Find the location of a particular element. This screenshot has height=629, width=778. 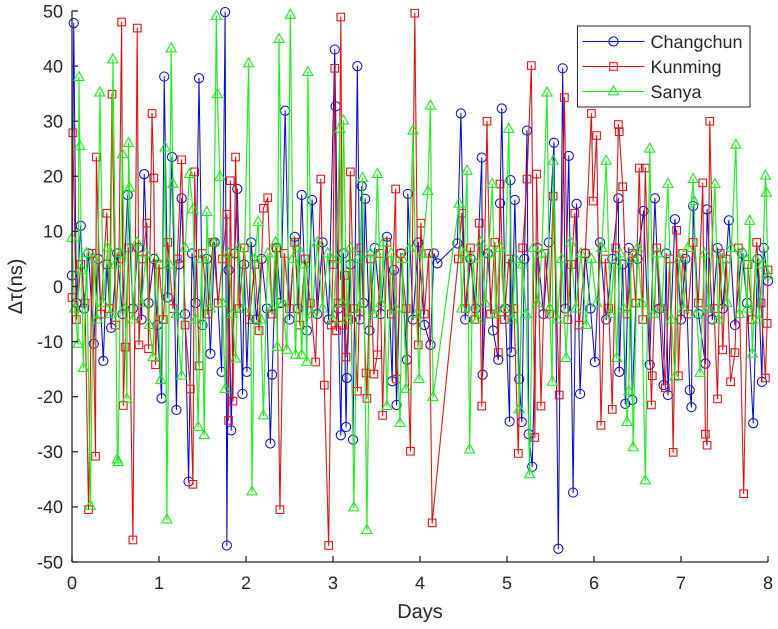

x-tick-label: 1 is located at coordinates (159, 583).